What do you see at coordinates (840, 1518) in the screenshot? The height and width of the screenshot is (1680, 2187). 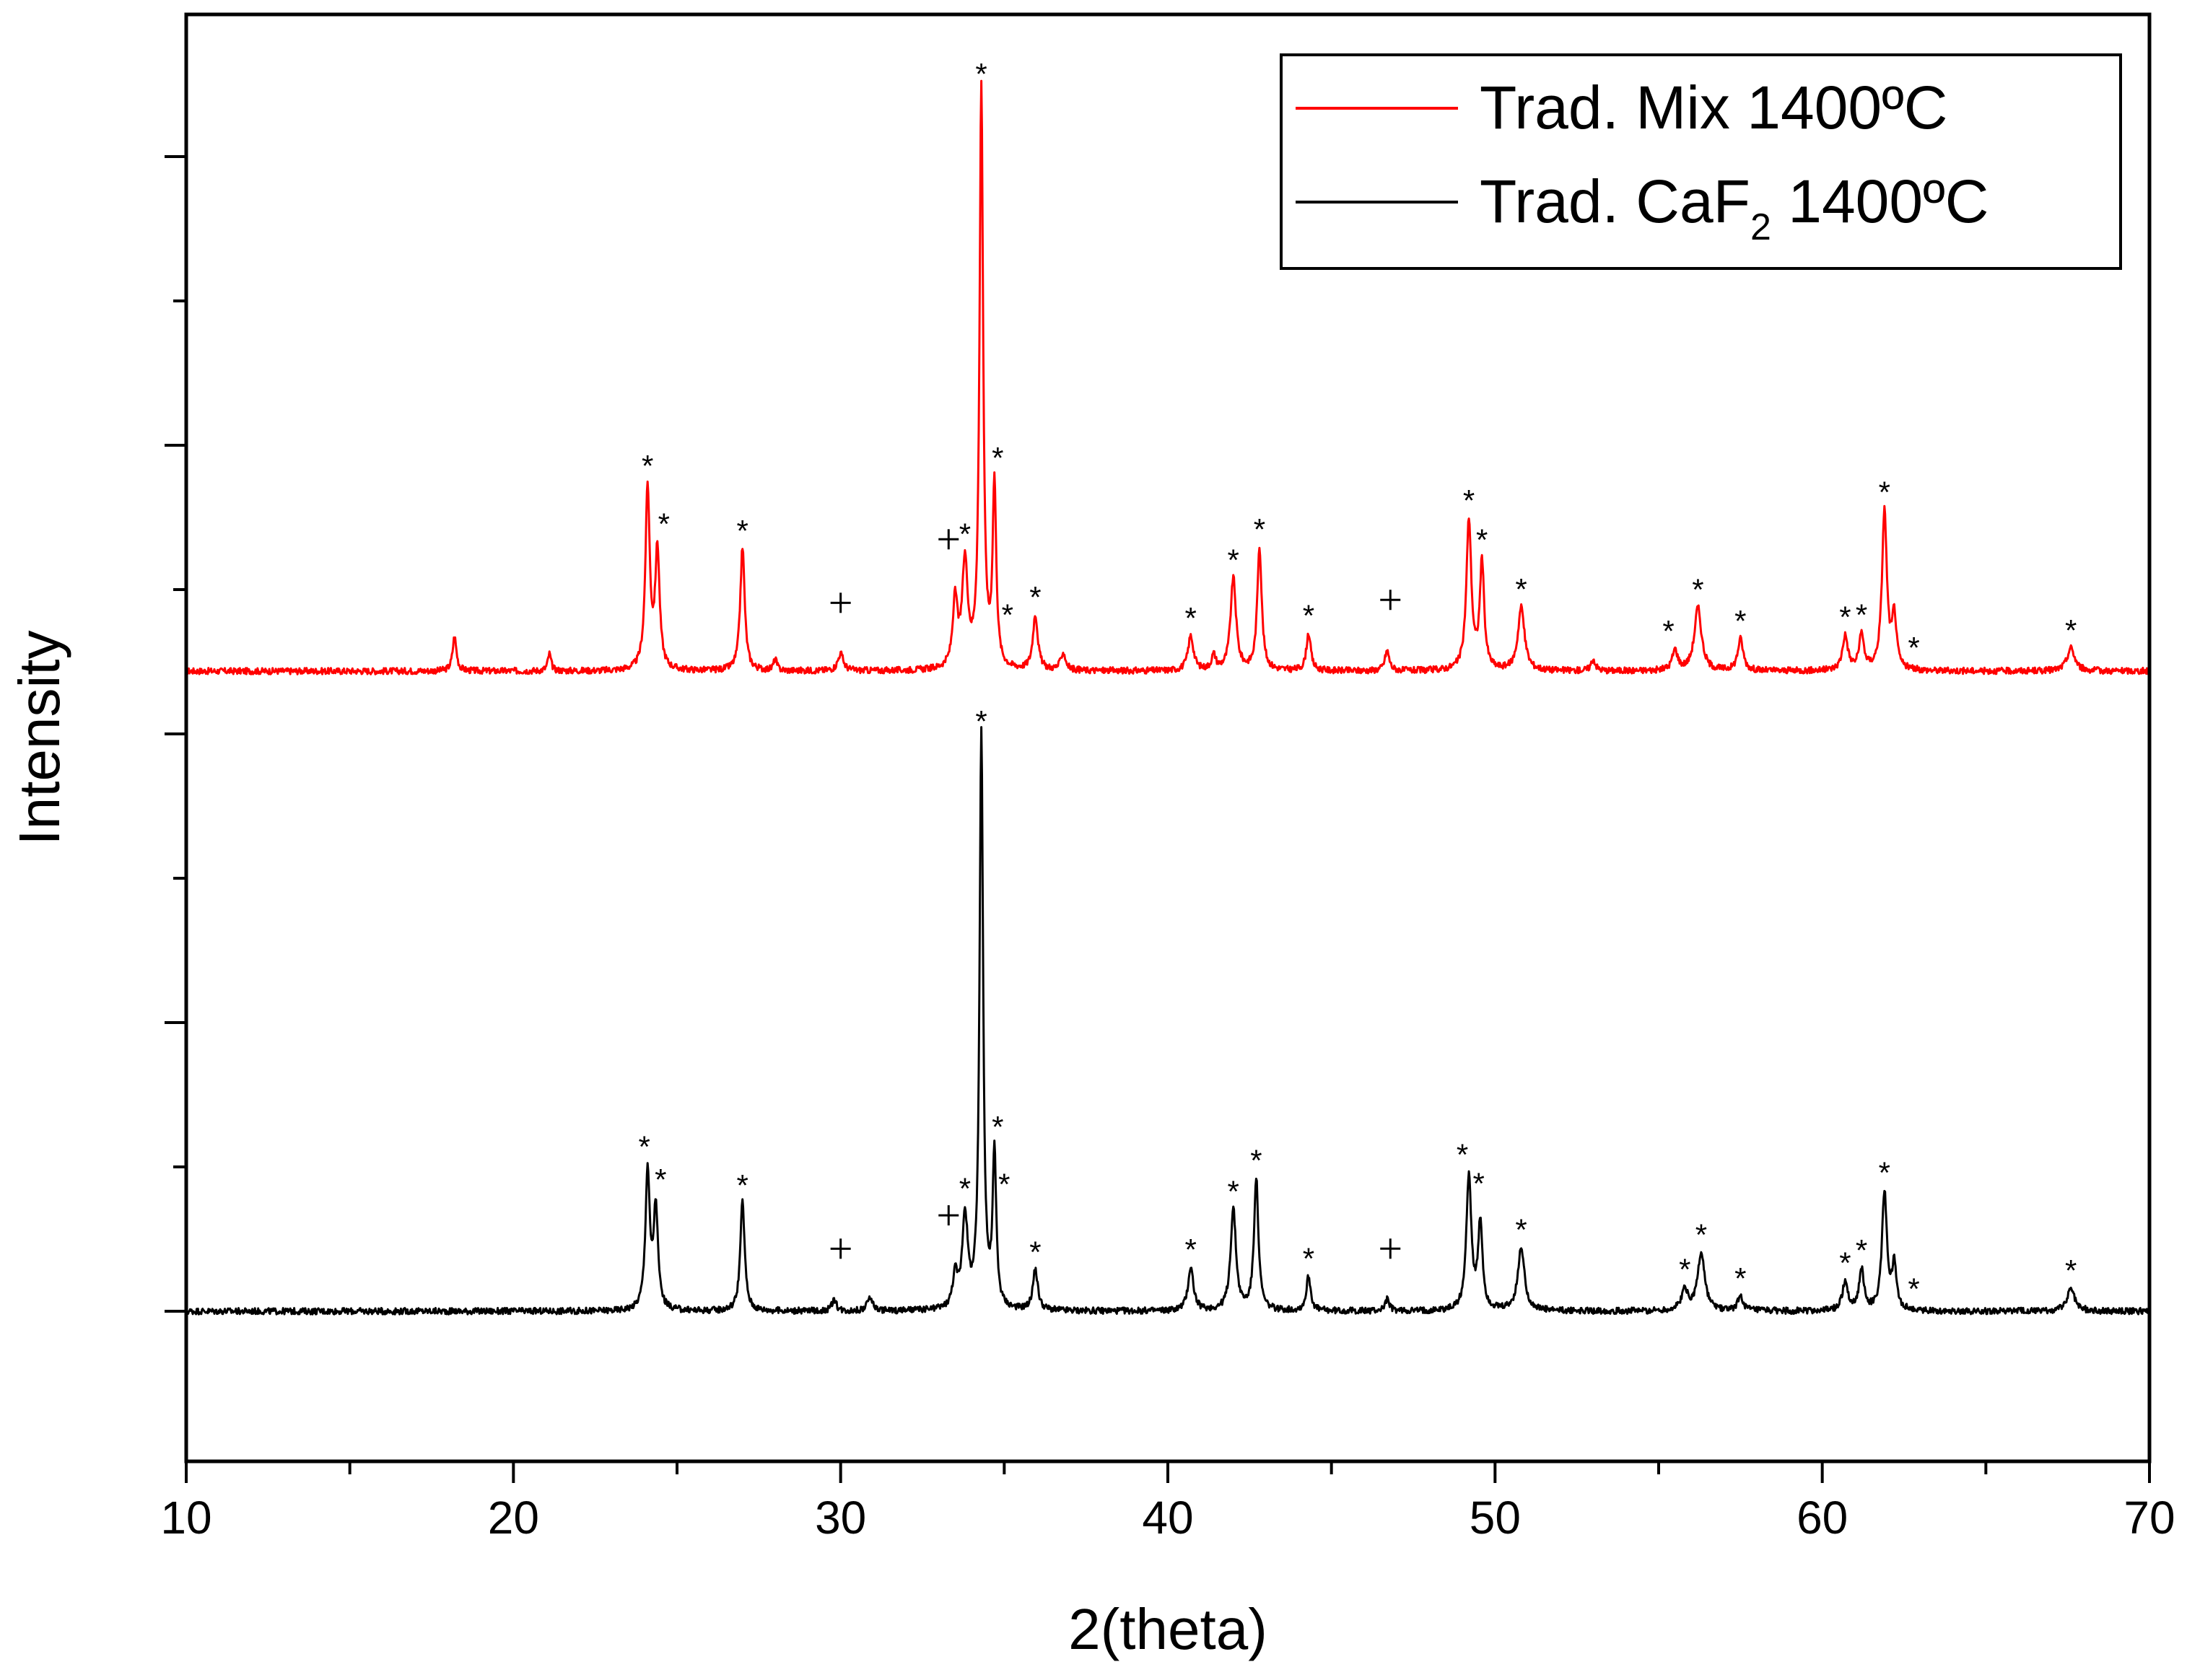 I see `x-tick-label: 30` at bounding box center [840, 1518].